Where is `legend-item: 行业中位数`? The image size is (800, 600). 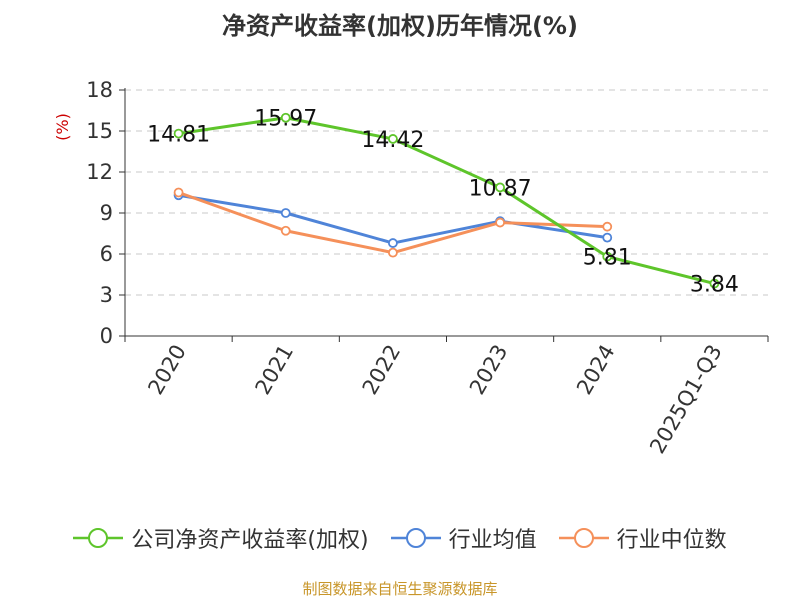
legend-item: 行业中位数 is located at coordinates (642, 538).